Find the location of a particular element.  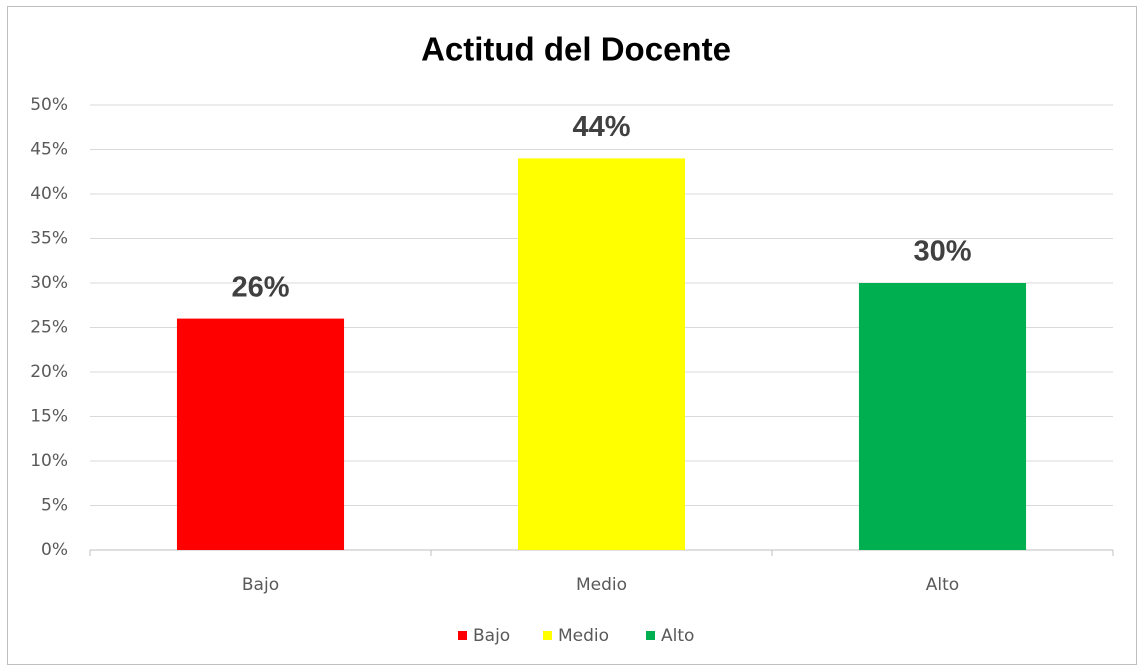

x-tick-label: Alto is located at coordinates (942, 585).